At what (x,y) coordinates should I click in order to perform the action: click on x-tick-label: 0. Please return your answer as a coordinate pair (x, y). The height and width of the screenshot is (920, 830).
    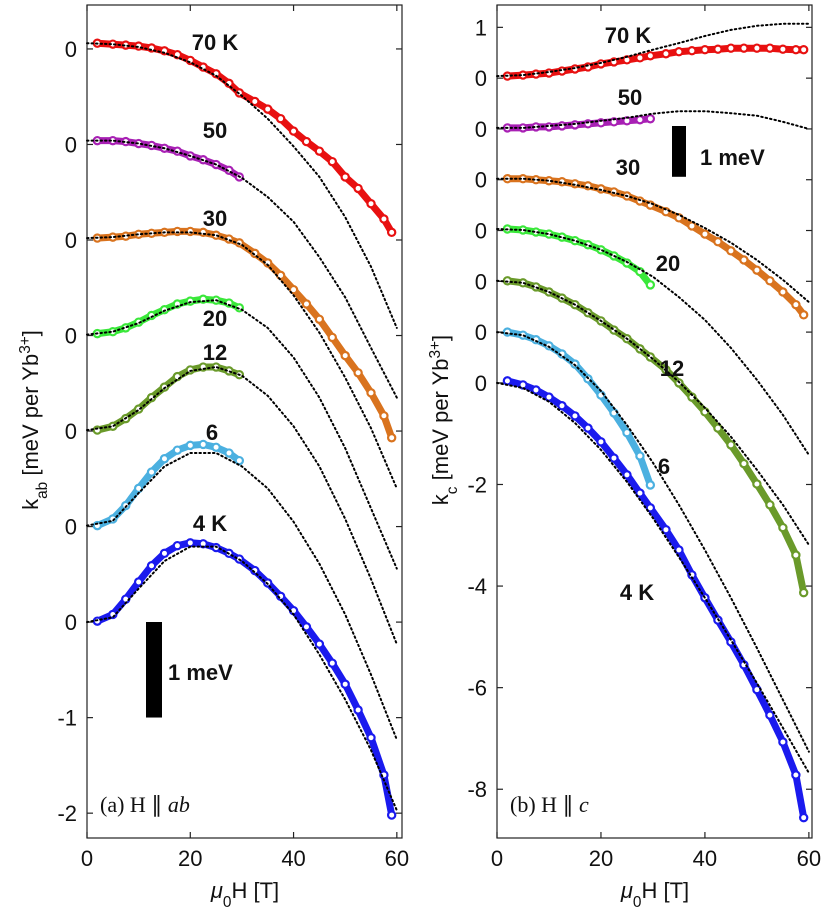
    Looking at the image, I should click on (497, 858).